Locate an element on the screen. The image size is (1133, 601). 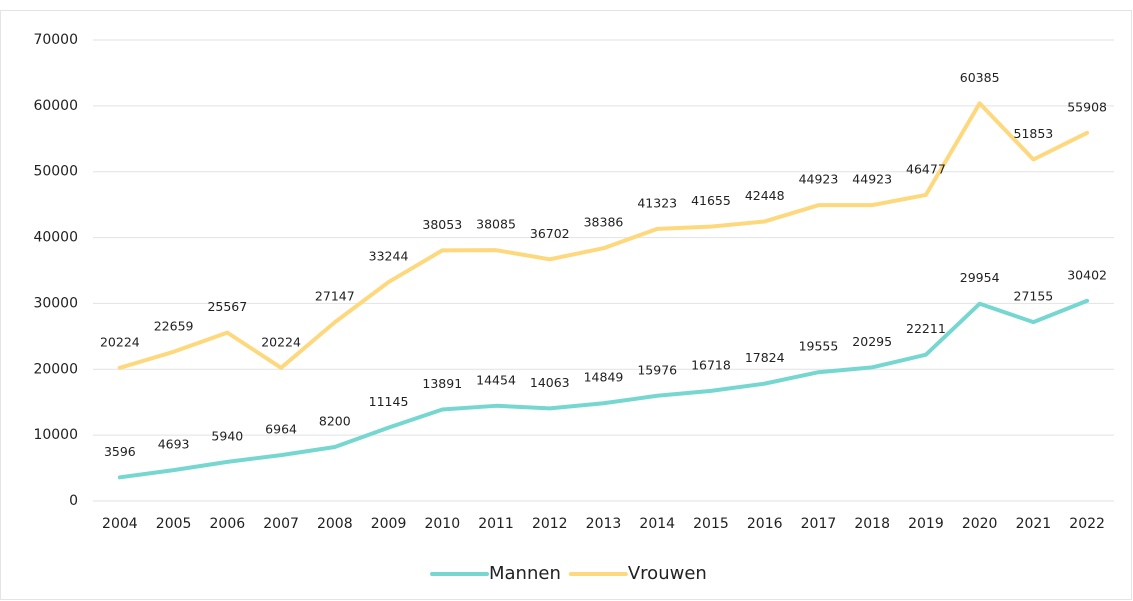
data-label: 8200 is located at coordinates (335, 420).